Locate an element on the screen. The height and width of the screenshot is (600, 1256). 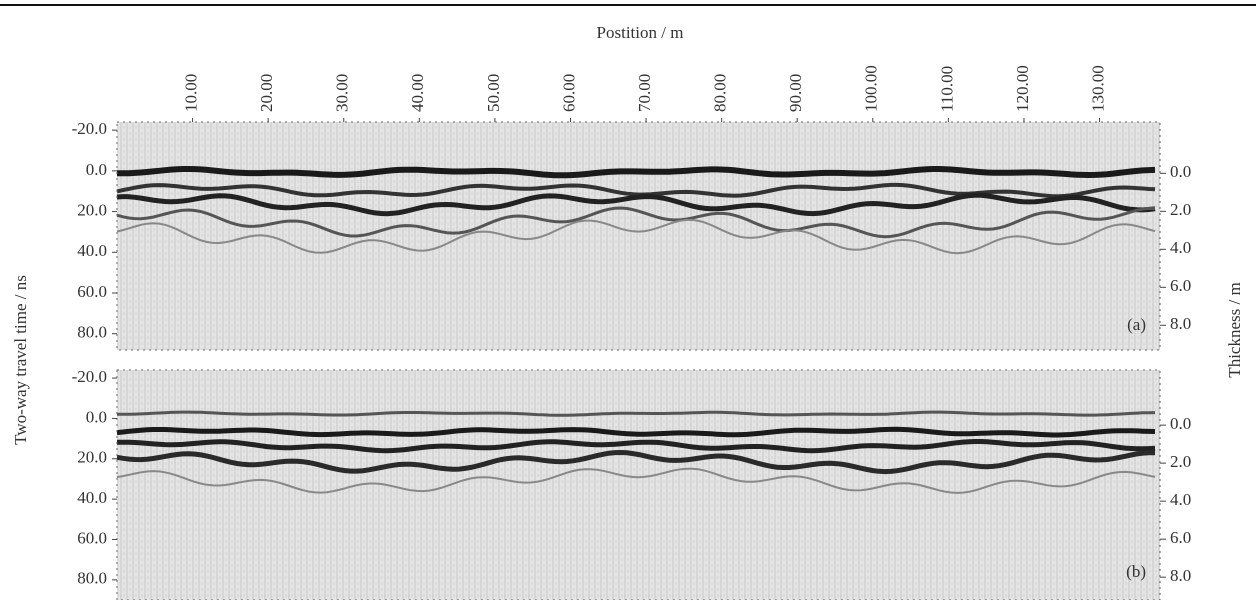
panel-label: (b) is located at coordinates (1136, 571).